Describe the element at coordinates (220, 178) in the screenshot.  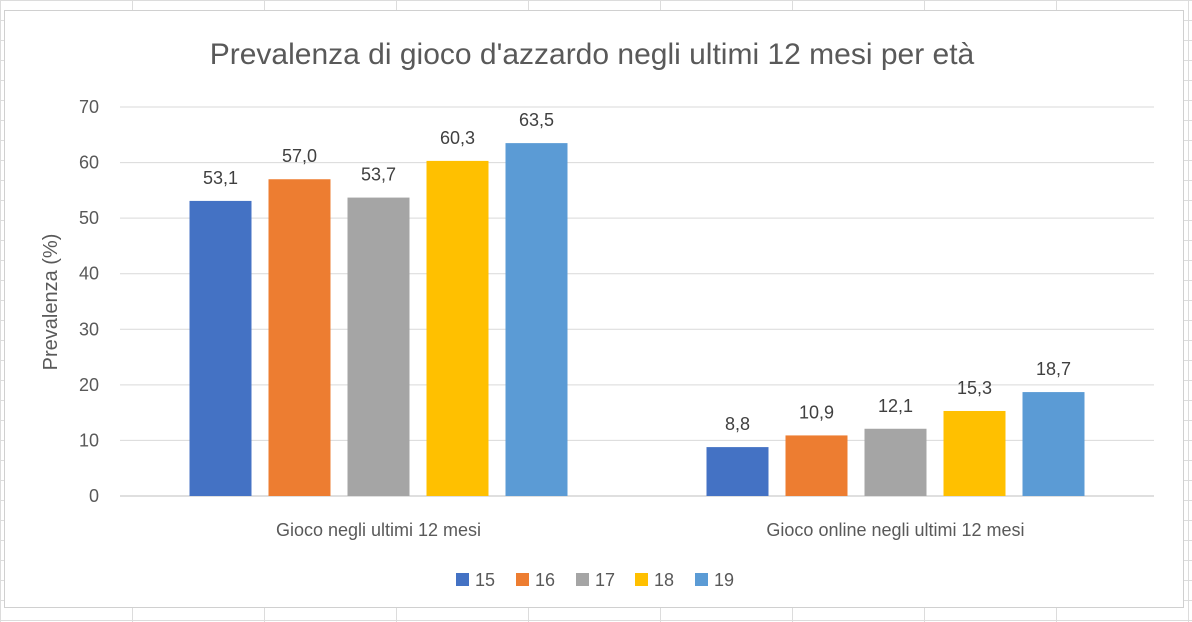
I see `data-label: 53,1` at that location.